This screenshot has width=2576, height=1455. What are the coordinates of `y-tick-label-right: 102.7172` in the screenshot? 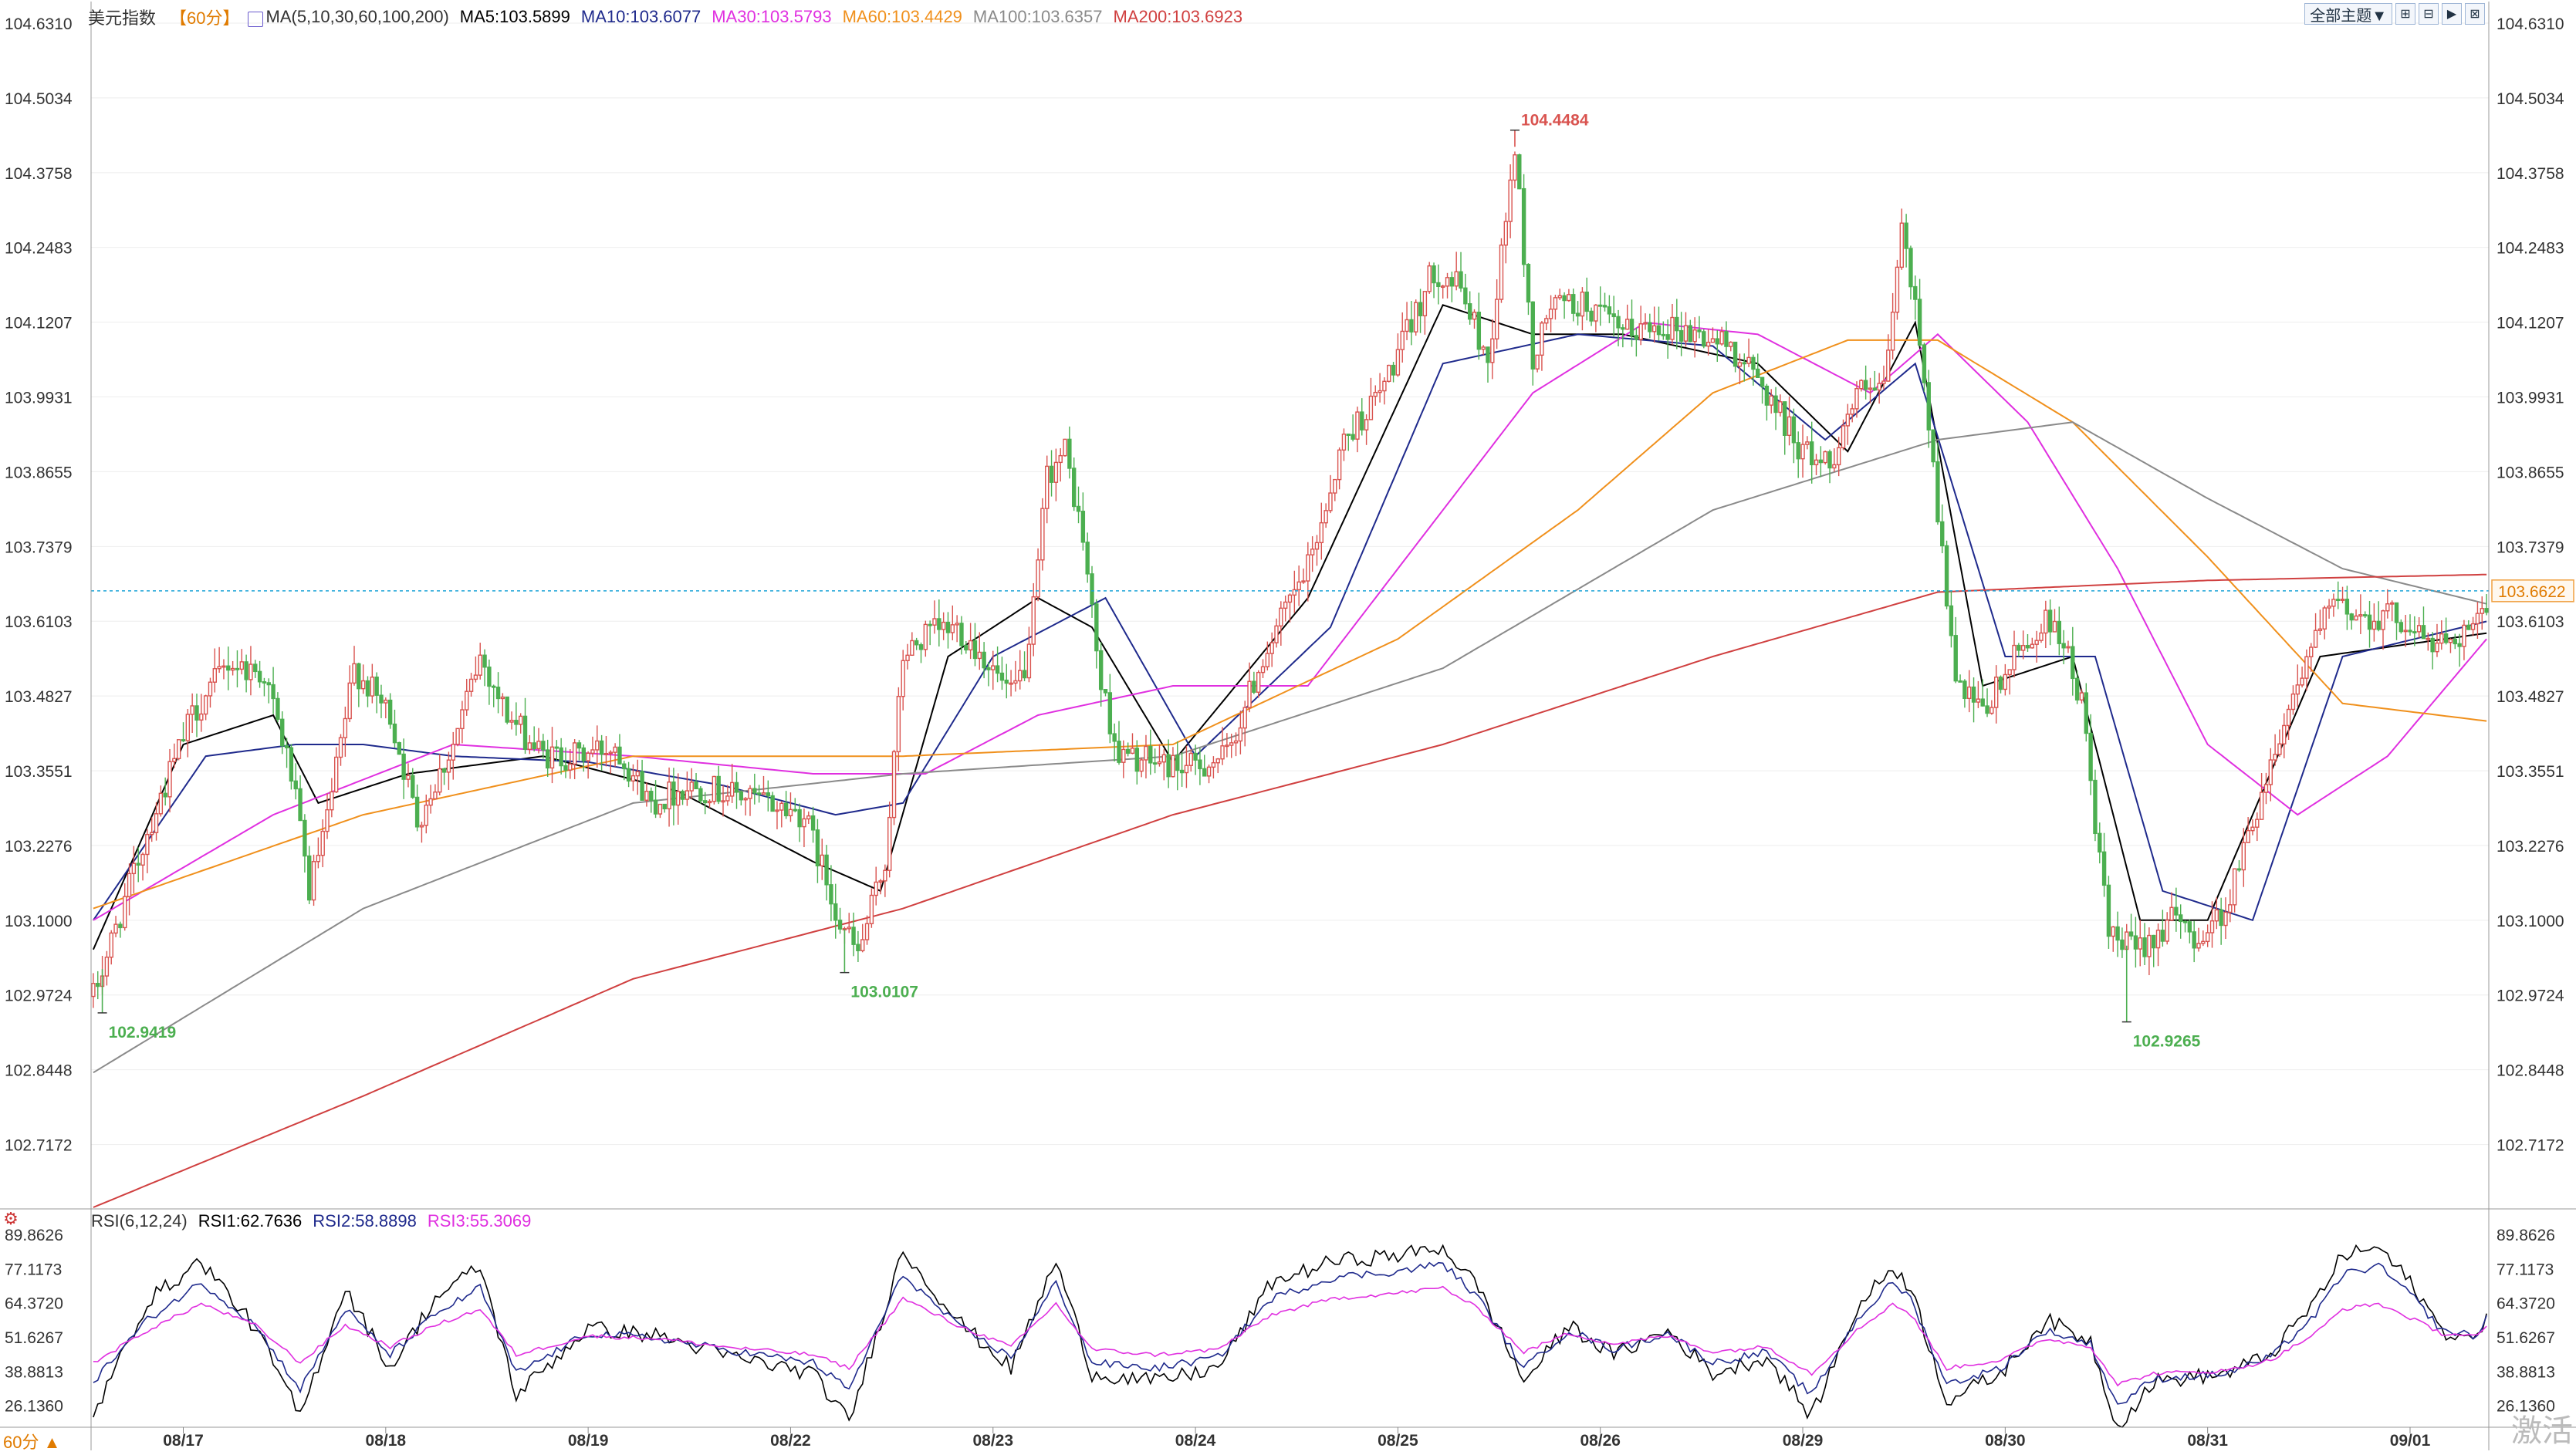 It's located at (2530, 1146).